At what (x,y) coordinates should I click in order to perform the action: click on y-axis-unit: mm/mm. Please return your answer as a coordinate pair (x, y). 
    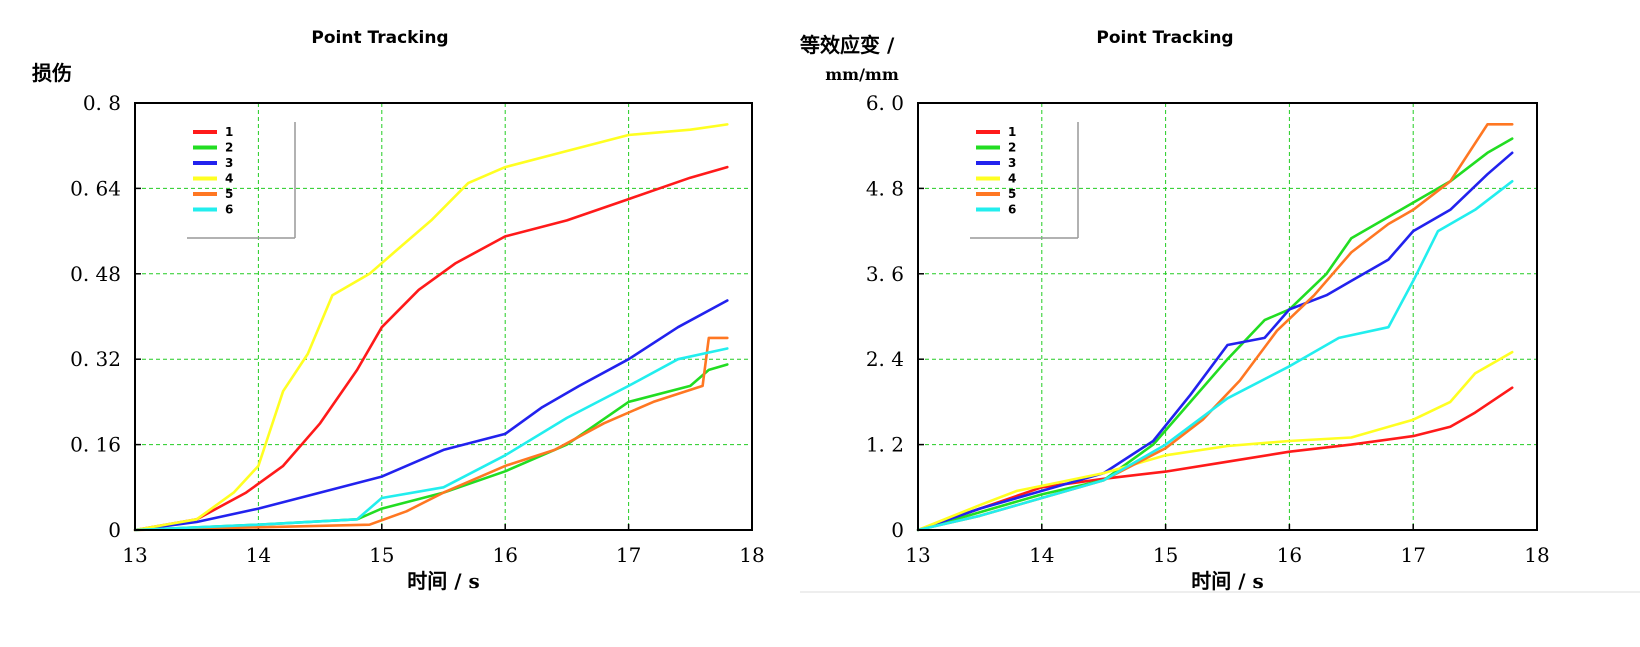
    Looking at the image, I should click on (862, 74).